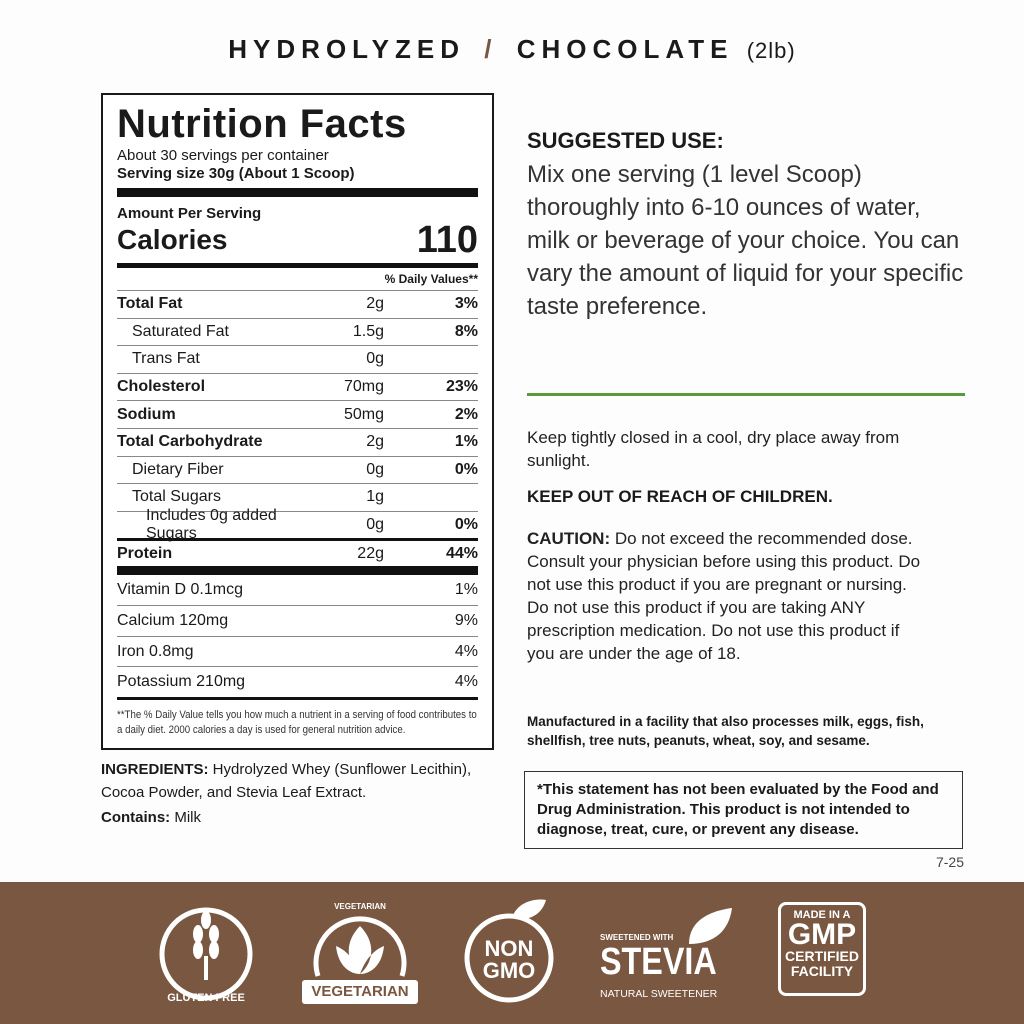 This screenshot has width=1024, height=1024. What do you see at coordinates (461, 387) in the screenshot?
I see `nutrient-dv: 23%` at bounding box center [461, 387].